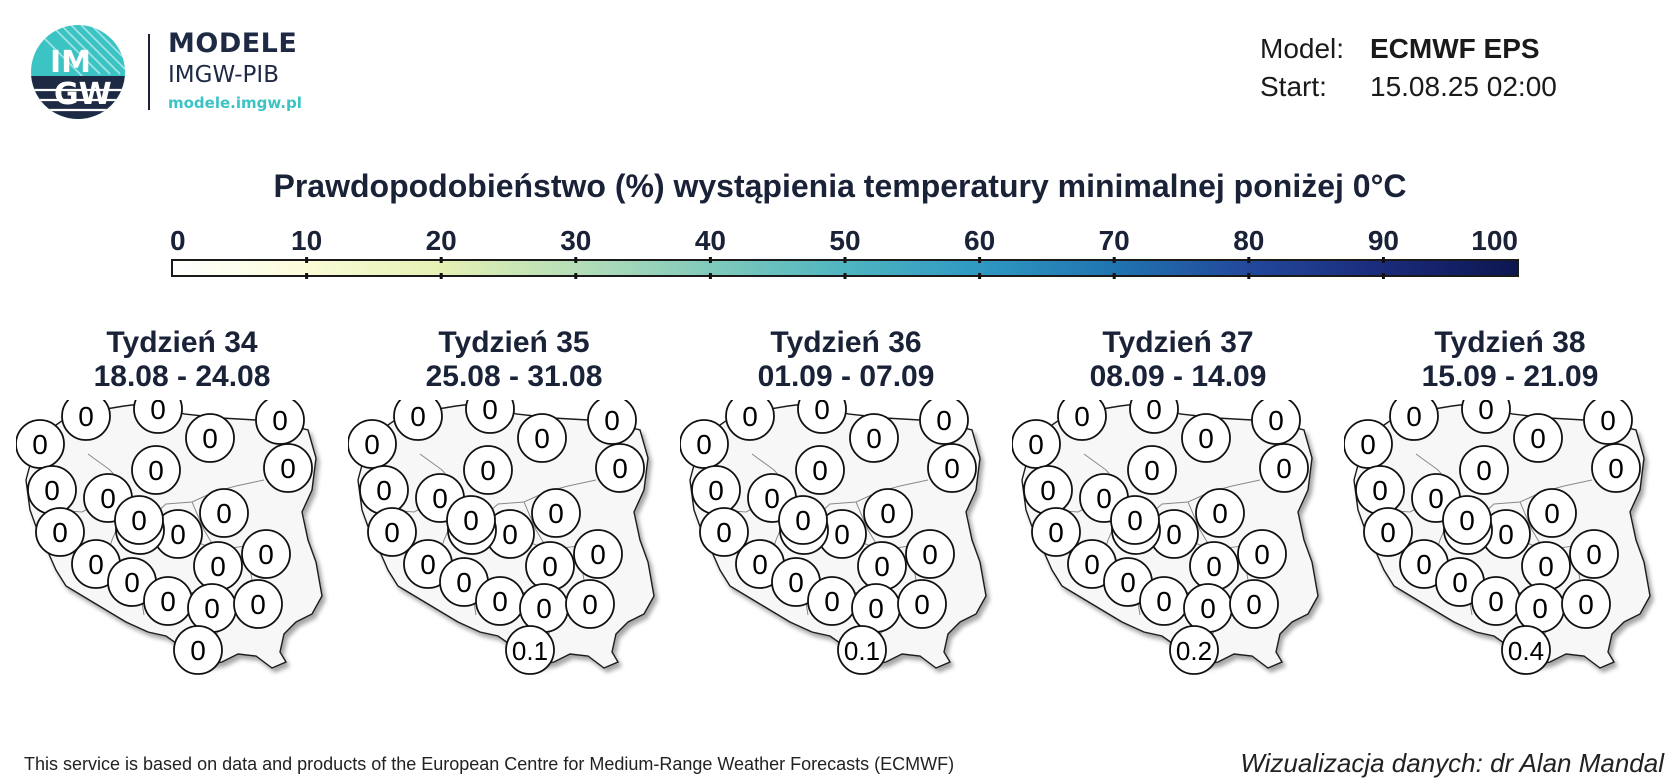 The image size is (1680, 780). I want to click on model-value: ECMWF EPS, so click(1455, 48).